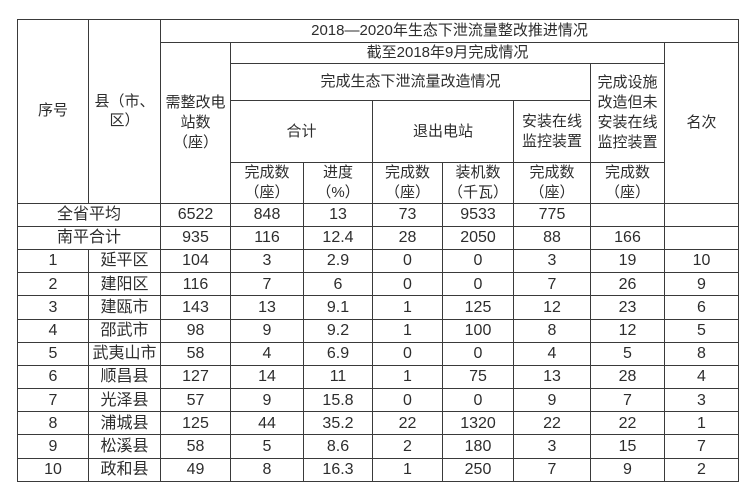  What do you see at coordinates (124, 307) in the screenshot?
I see `row-label: 建瓯市` at bounding box center [124, 307].